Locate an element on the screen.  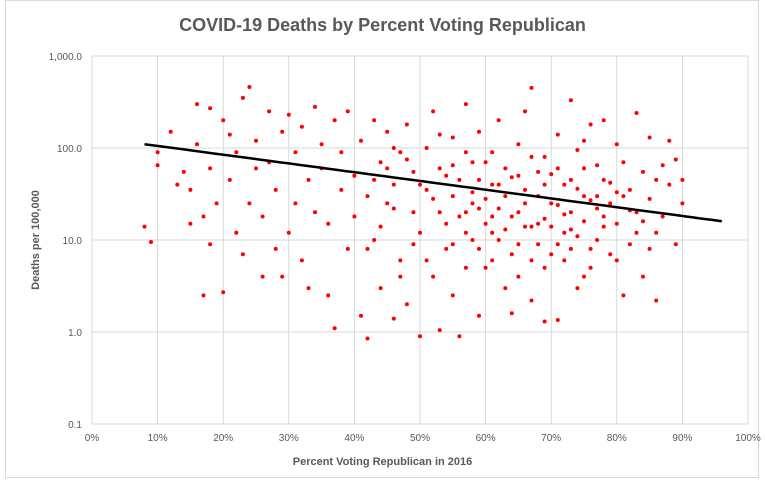
y-tick-label: 1.0 is located at coordinates (75, 333).